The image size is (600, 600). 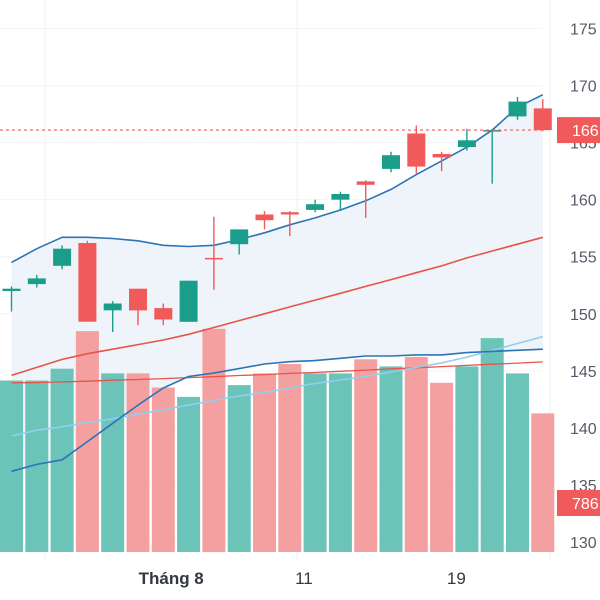 I want to click on y-tick-label: 155, so click(x=583, y=258).